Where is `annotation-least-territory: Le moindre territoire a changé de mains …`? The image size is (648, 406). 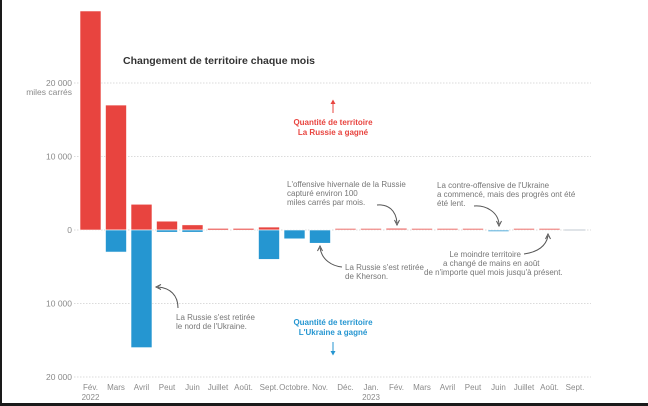 annotation-least-territory: Le moindre territoire a changé de mains … is located at coordinates (493, 254).